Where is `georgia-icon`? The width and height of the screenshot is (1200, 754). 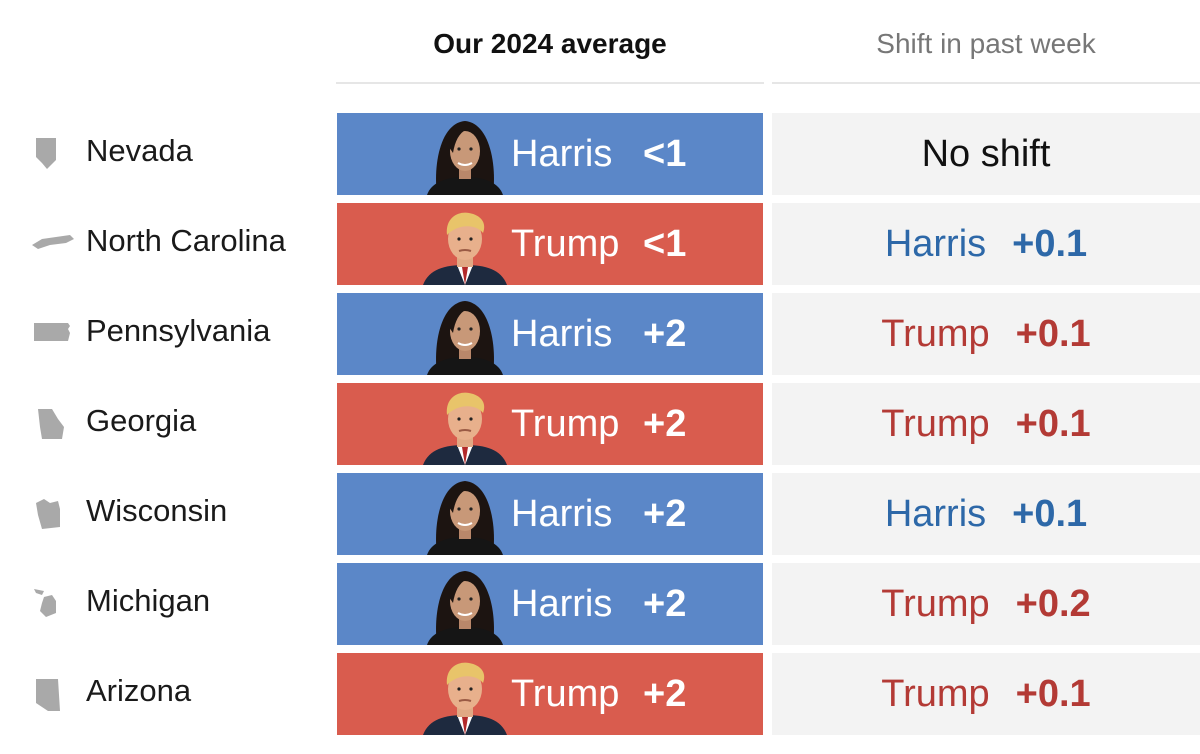
georgia-icon is located at coordinates (51, 424).